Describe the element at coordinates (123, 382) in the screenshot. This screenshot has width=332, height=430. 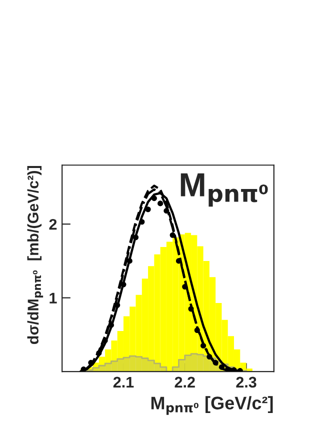
I see `x-tick-label: 2.1` at that location.